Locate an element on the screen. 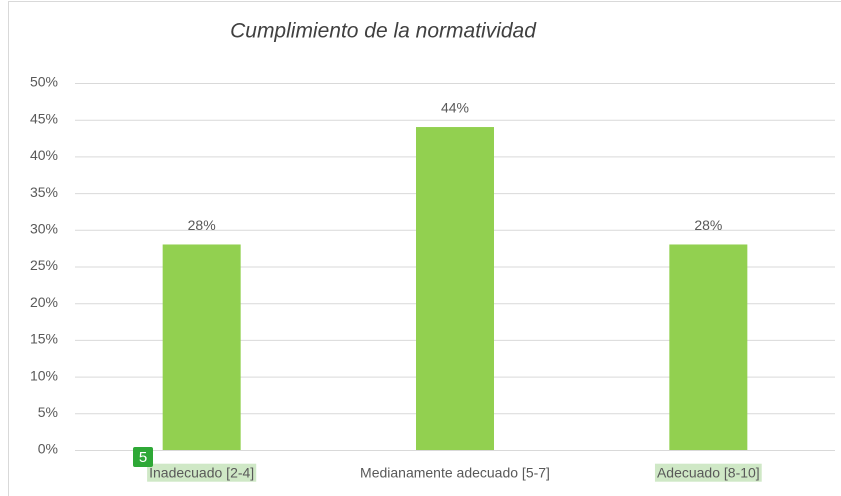 The image size is (841, 496). badge is located at coordinates (143, 457).